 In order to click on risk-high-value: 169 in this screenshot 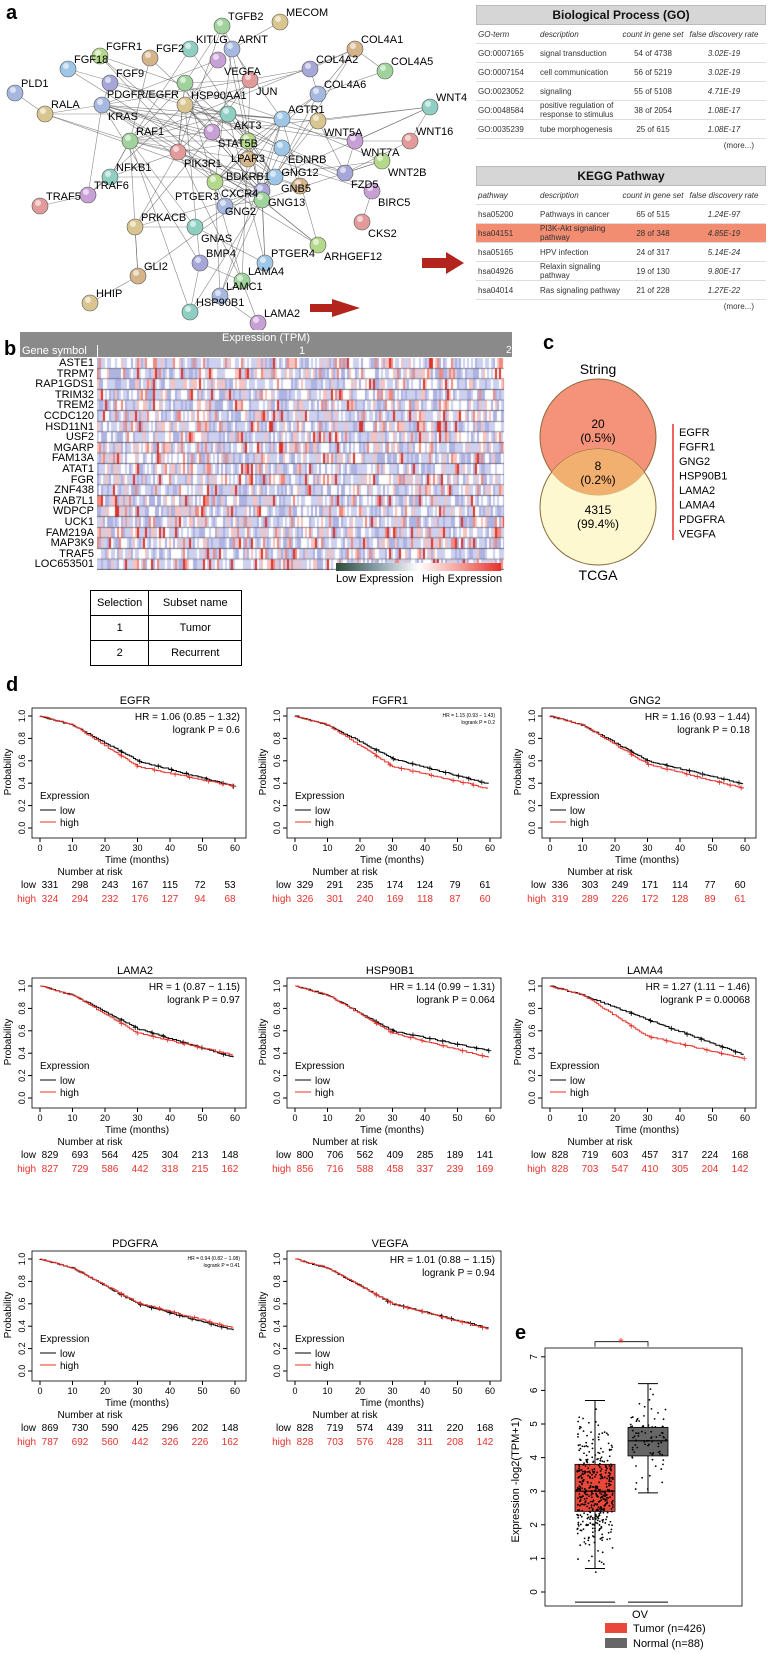, I will do `click(395, 899)`.